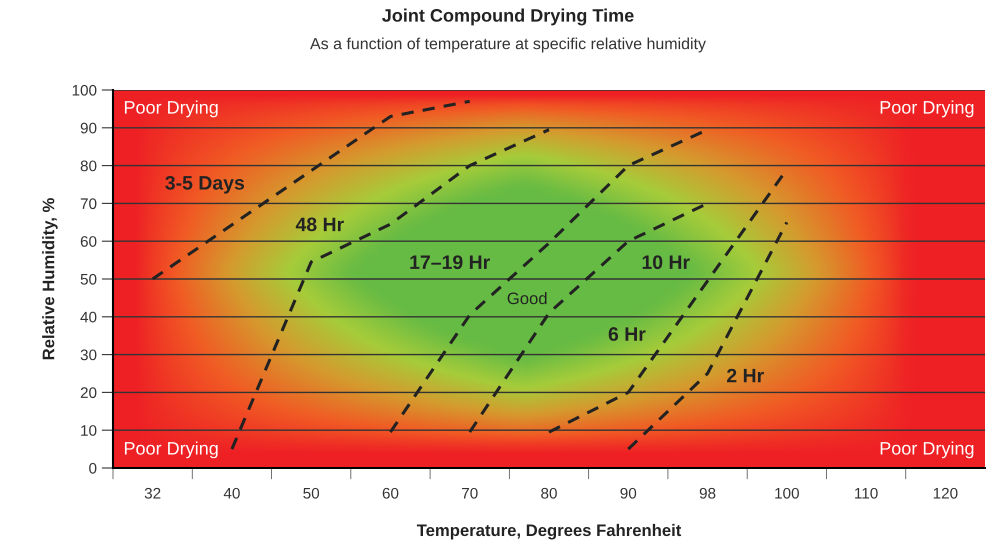 The width and height of the screenshot is (986, 560). What do you see at coordinates (508, 45) in the screenshot?
I see `chart-subtitle: As a function of temperature at specific relative humidity` at bounding box center [508, 45].